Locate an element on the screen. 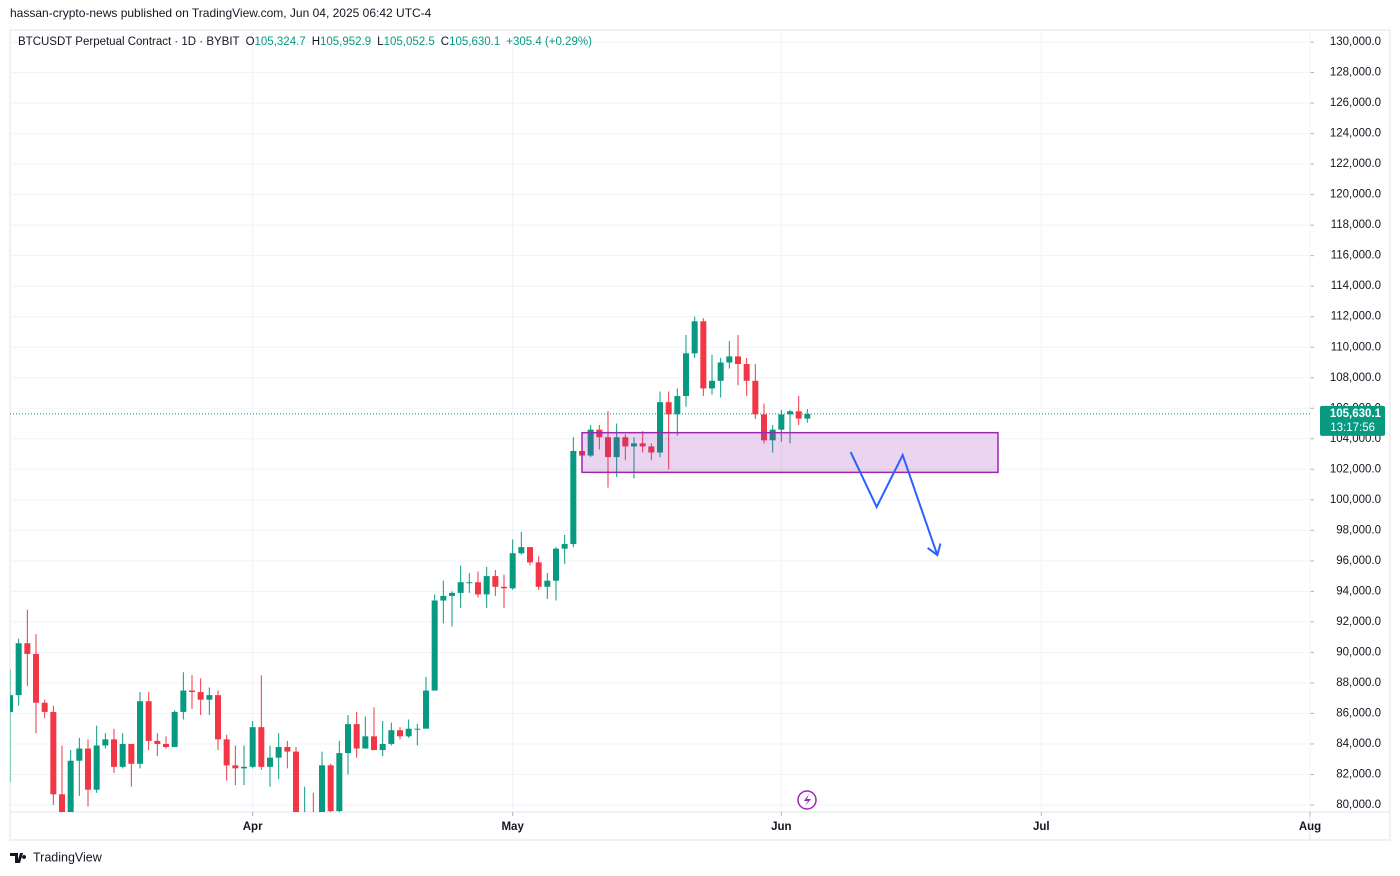  projection-path is located at coordinates (894, 503).